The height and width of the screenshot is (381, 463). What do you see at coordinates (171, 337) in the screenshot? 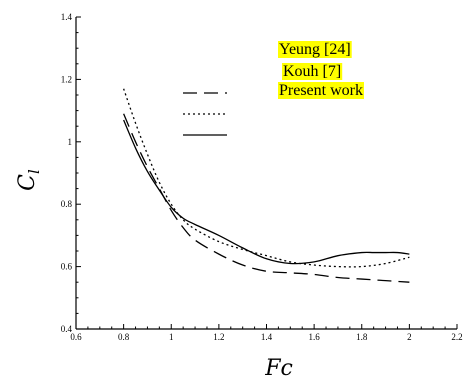
I see `x-tick-label: 1` at bounding box center [171, 337].